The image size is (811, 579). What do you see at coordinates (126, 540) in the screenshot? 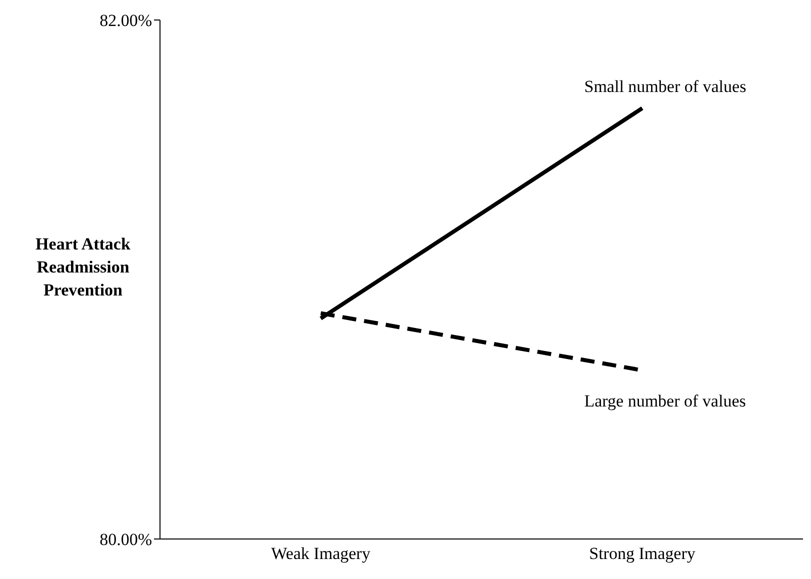
I see `y-tick-label: 80.00%` at bounding box center [126, 540].